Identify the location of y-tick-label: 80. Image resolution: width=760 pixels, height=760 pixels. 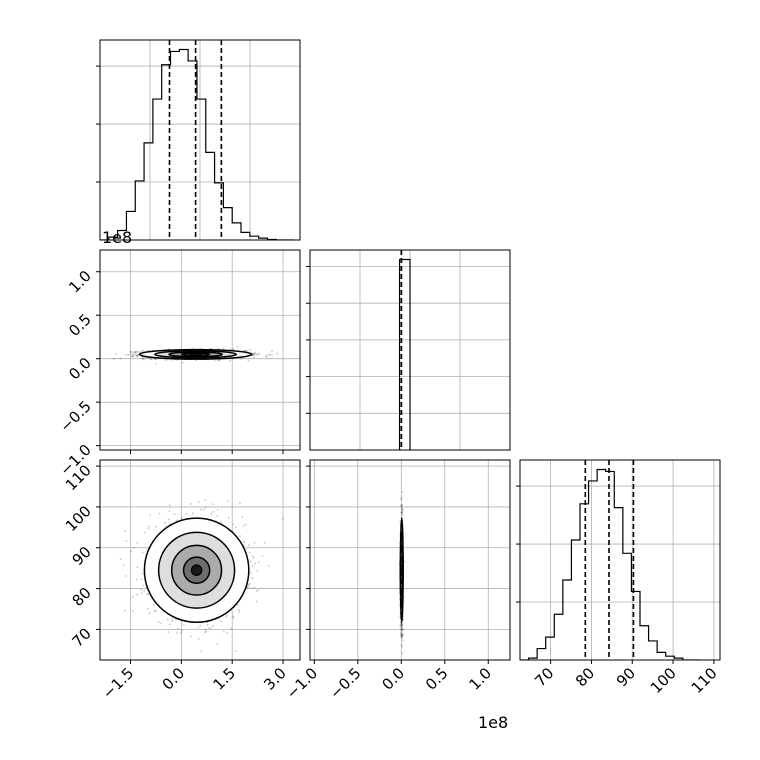
(82, 597).